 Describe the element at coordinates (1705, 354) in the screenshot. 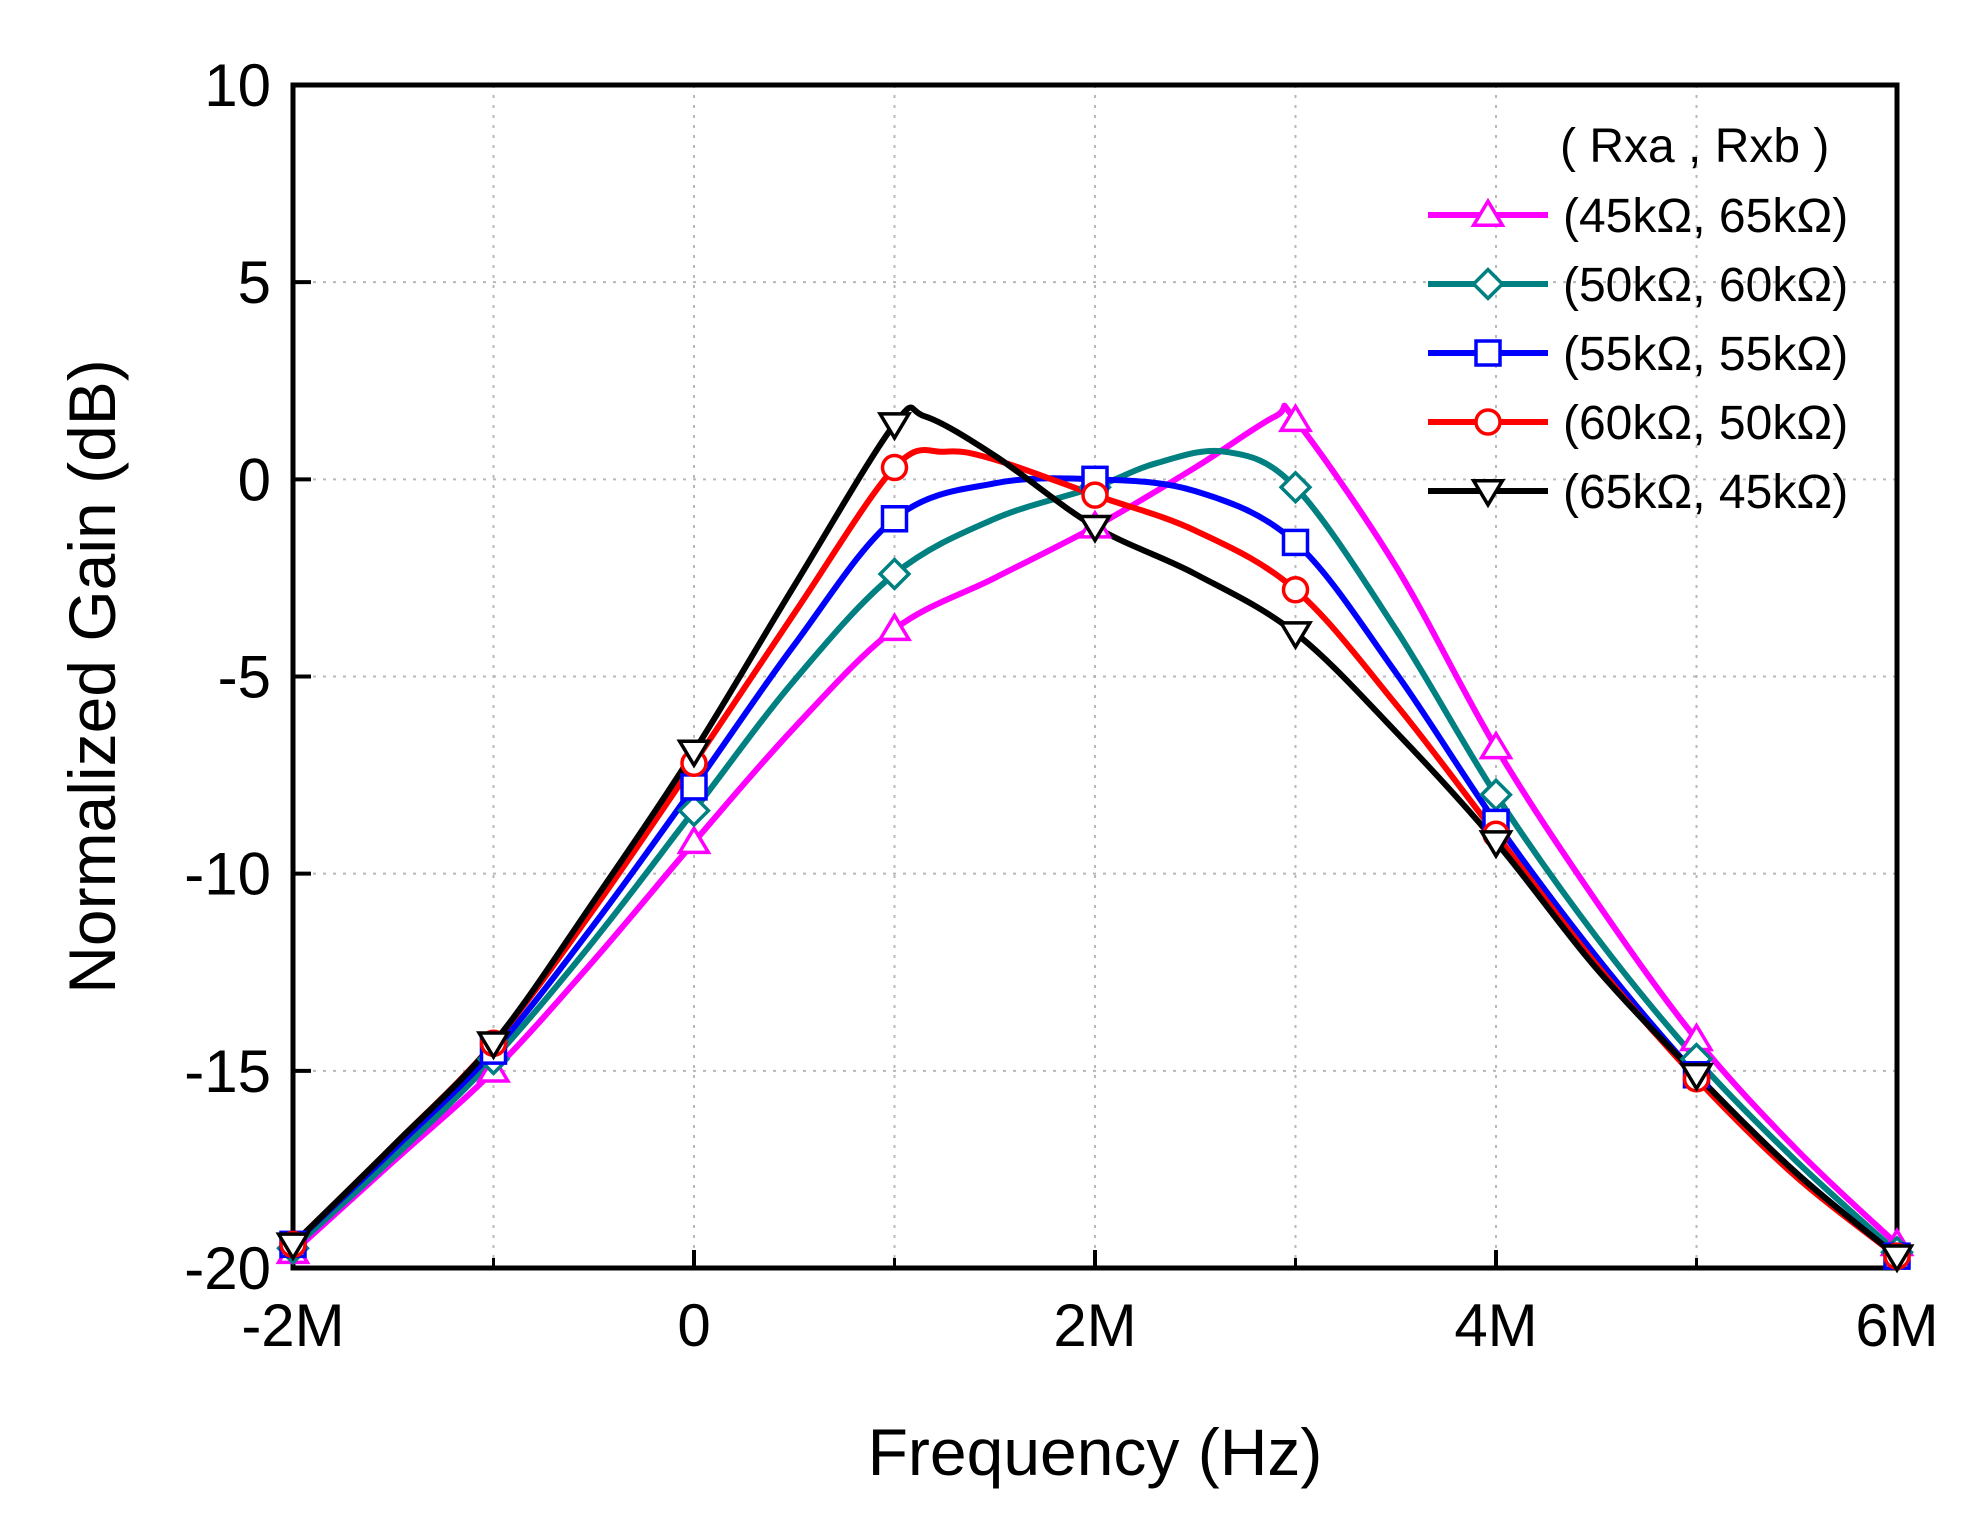

I see `legend-label: (55kΩ, 55kΩ)` at that location.